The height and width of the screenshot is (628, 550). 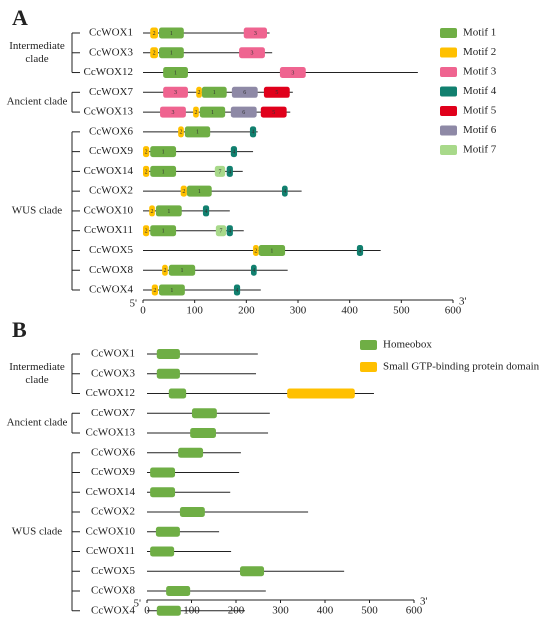 What do you see at coordinates (36, 59) in the screenshot?
I see `clade-label: clade` at bounding box center [36, 59].